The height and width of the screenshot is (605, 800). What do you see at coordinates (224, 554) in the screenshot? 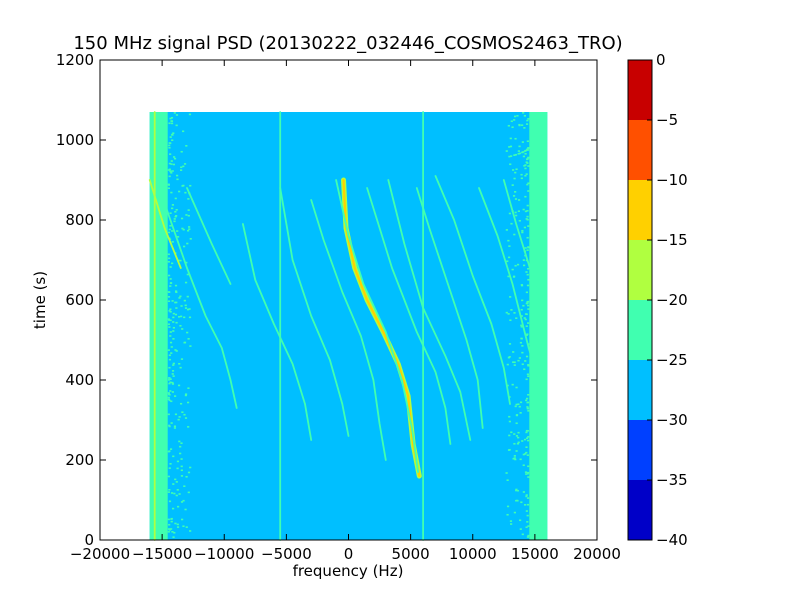
I see `x-tick-label: −10000` at bounding box center [224, 554].